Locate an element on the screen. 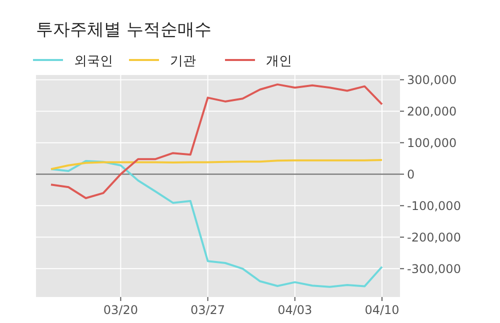 The image size is (500, 323). y-tick-label: -100,000 is located at coordinates (434, 205).